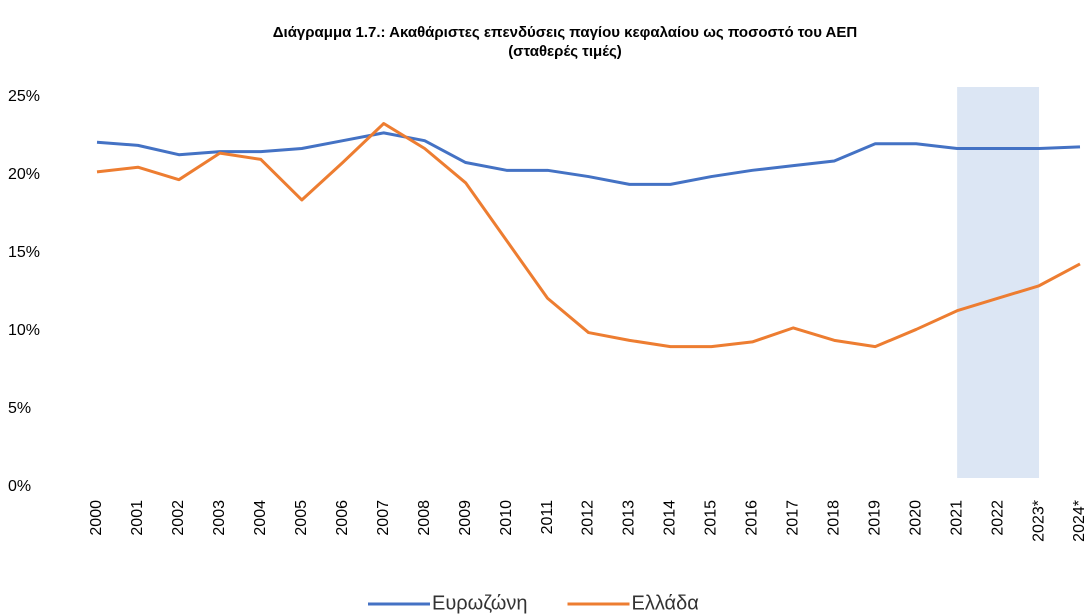 The image size is (1092, 616). What do you see at coordinates (219, 518) in the screenshot?
I see `x-tick-label: 2003` at bounding box center [219, 518].